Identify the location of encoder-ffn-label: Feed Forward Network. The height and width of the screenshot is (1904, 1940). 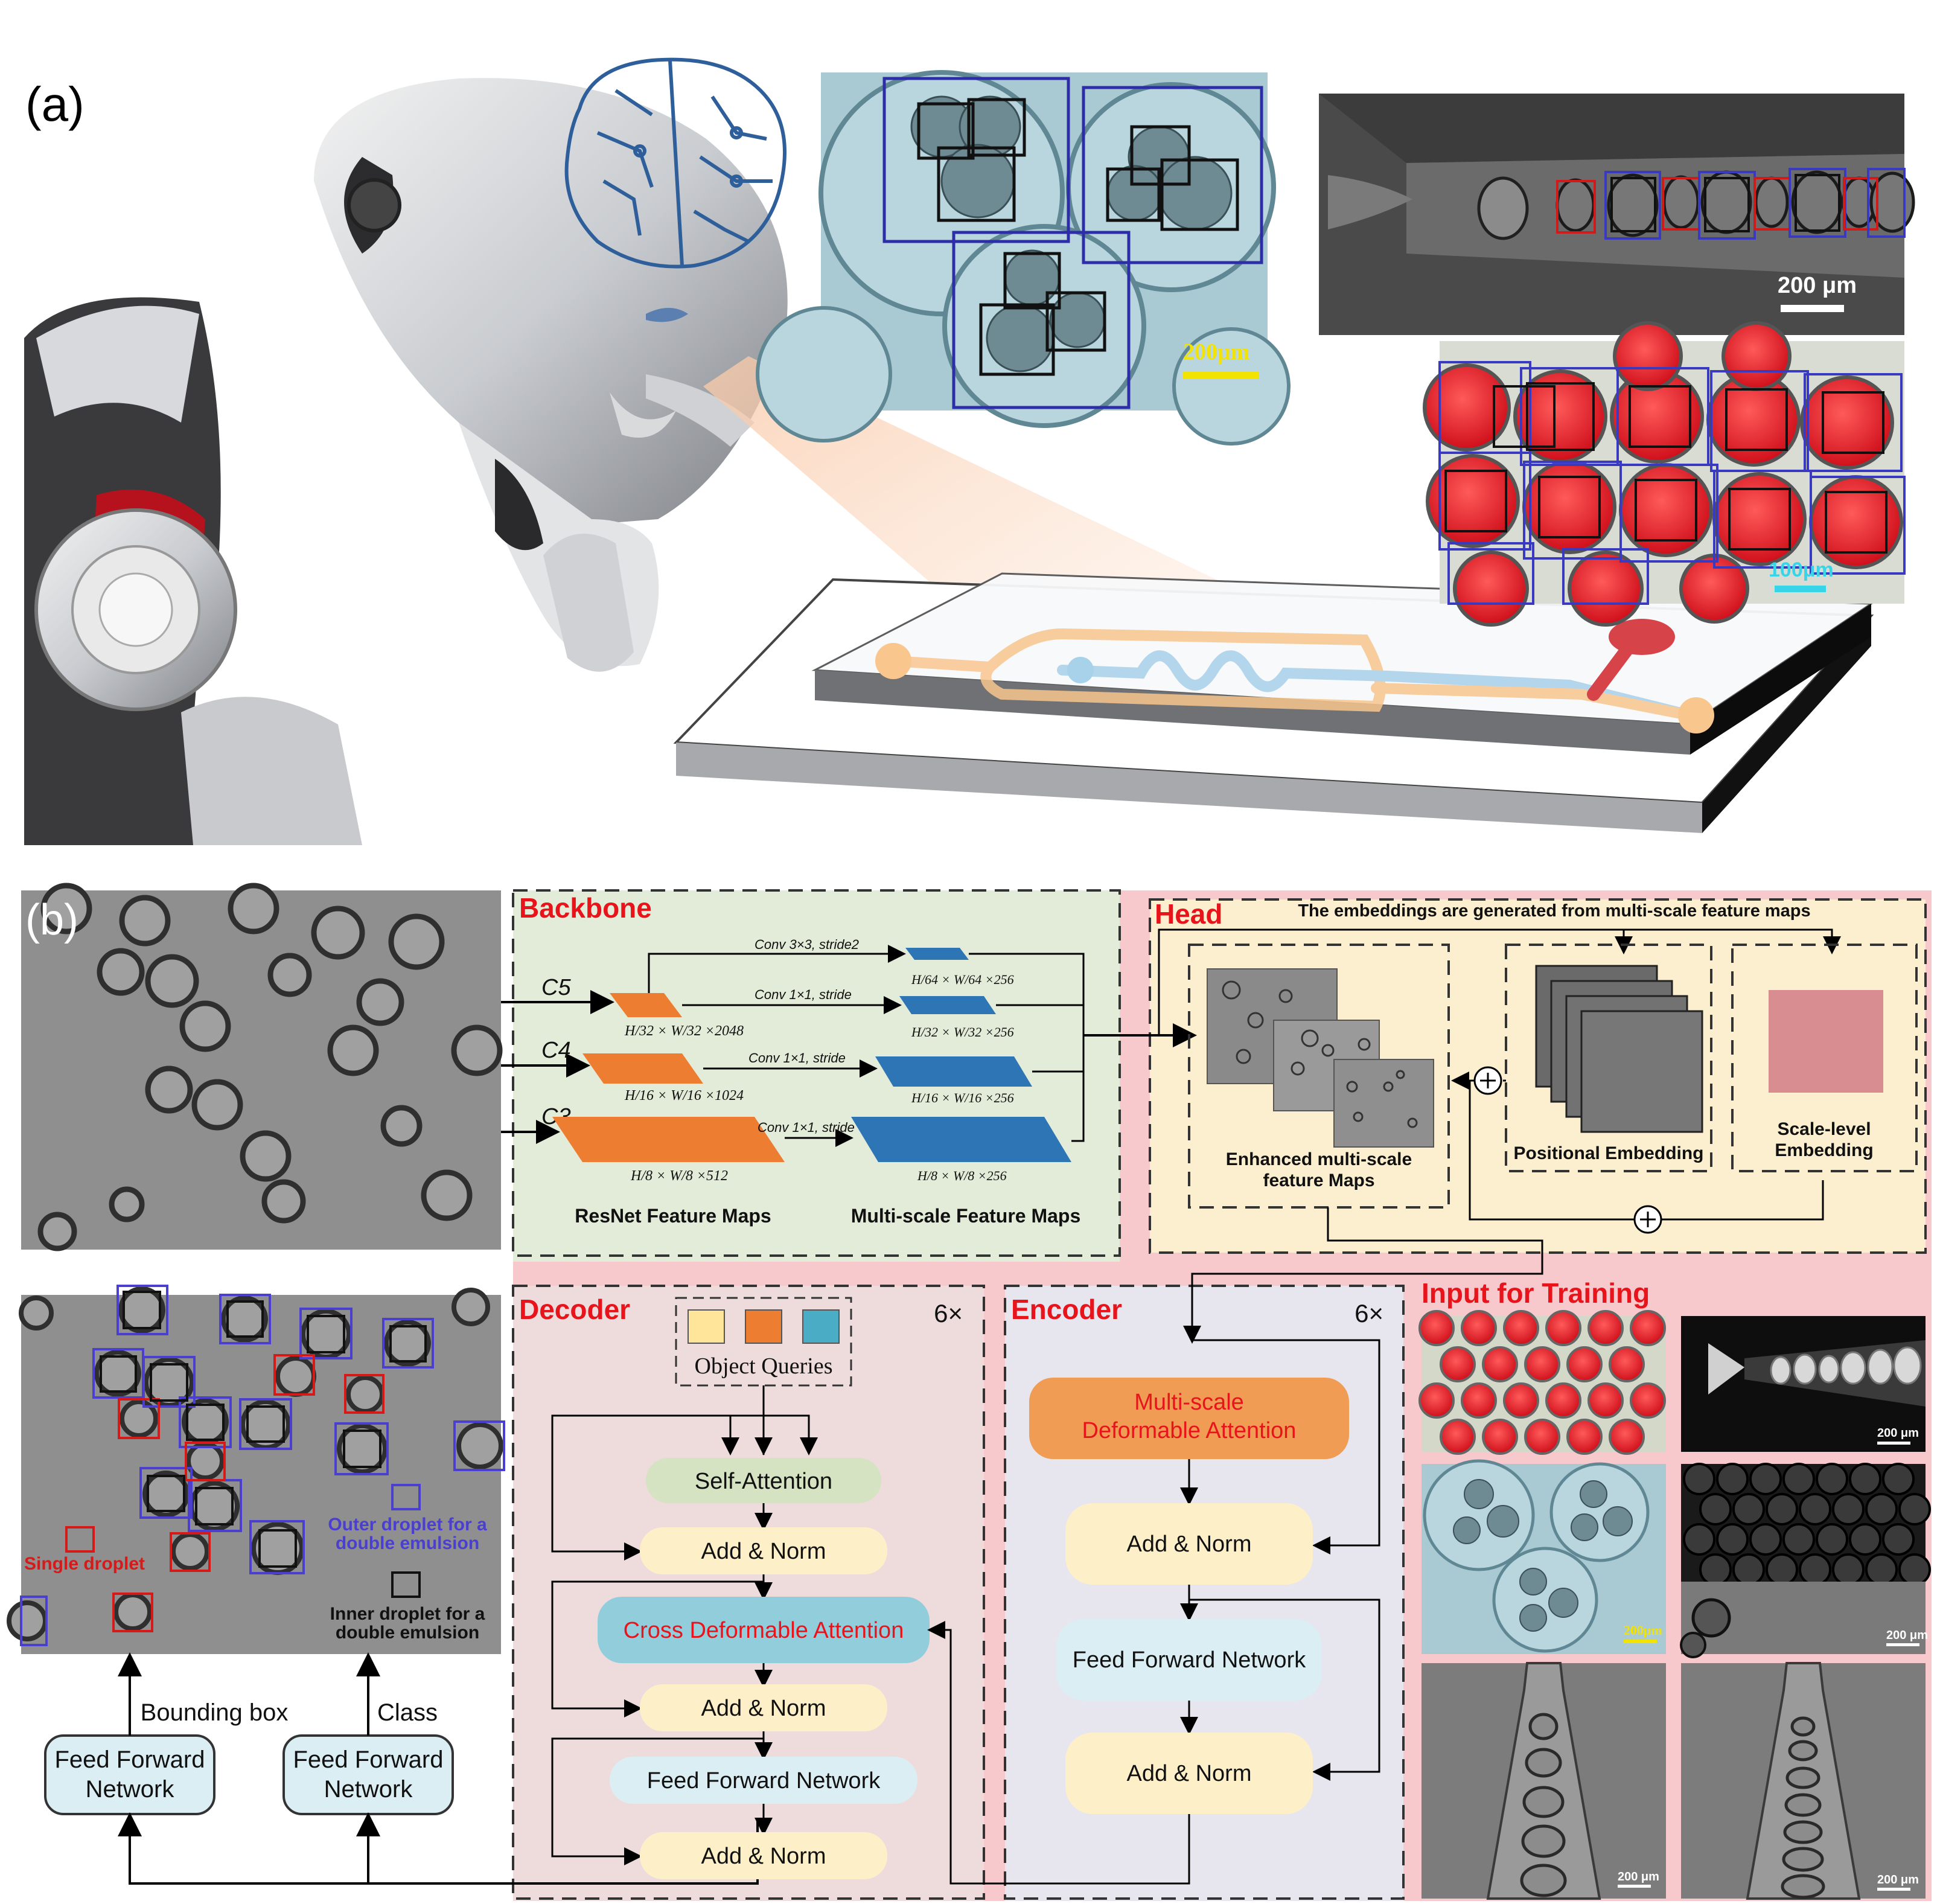
(1189, 1660).